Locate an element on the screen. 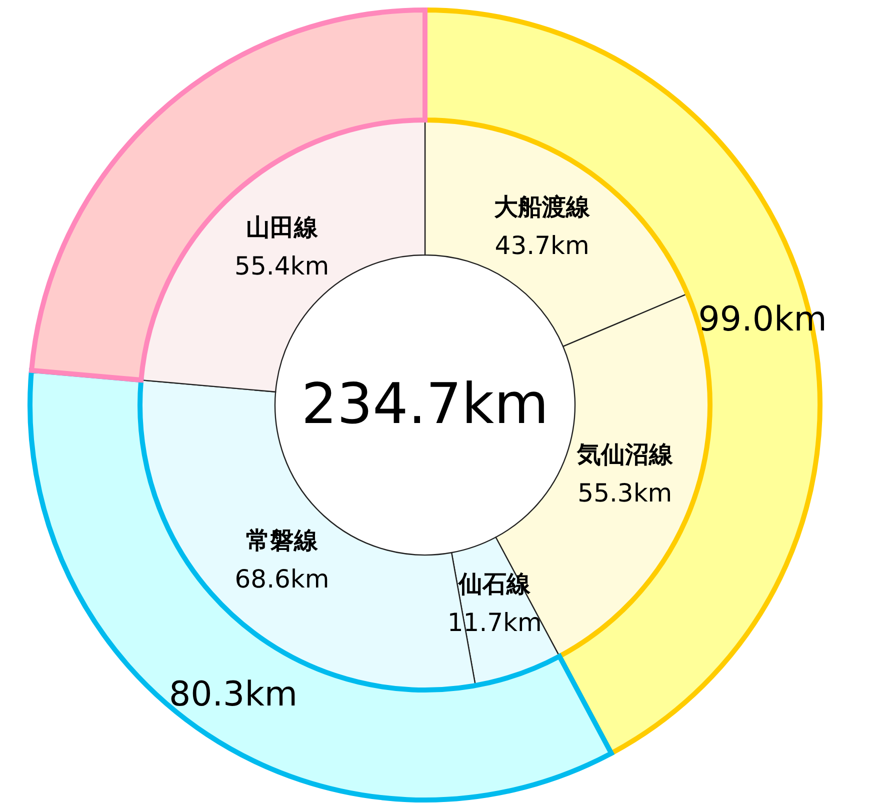  slice-label: 山田線 is located at coordinates (282, 228).